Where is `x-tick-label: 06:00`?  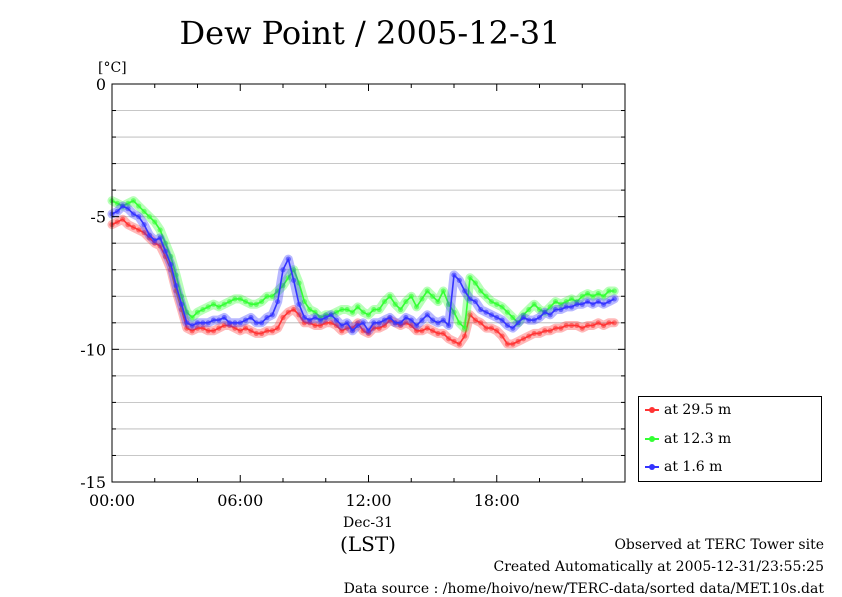 x-tick-label: 06:00 is located at coordinates (240, 500).